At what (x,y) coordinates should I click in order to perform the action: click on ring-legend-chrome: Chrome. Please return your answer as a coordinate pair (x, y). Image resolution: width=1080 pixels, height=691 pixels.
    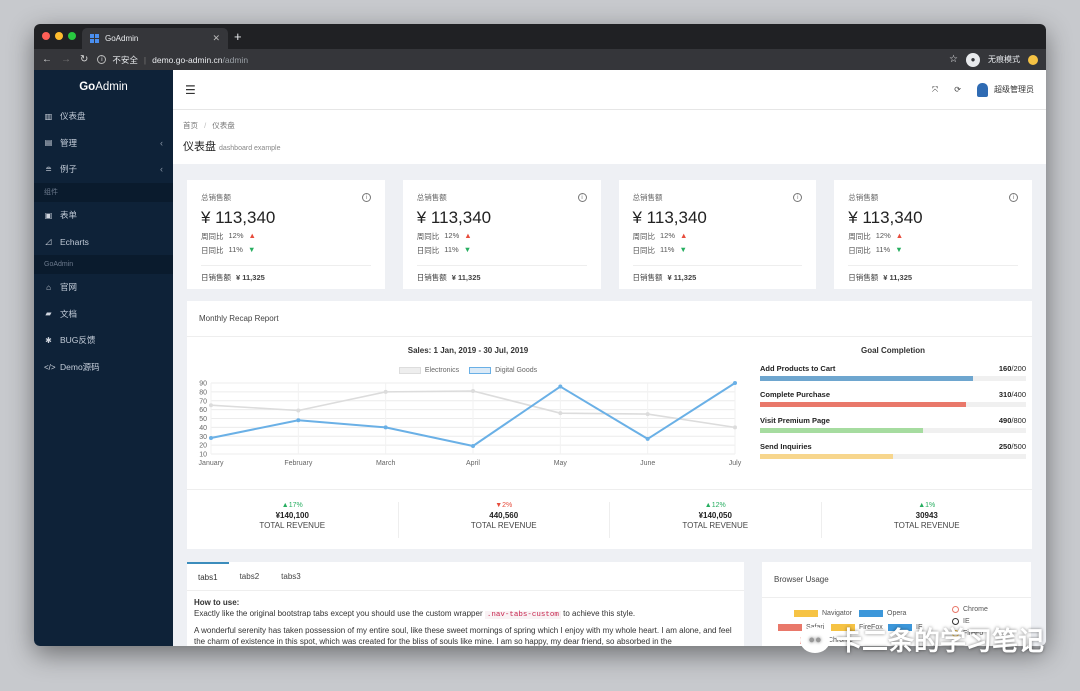
    Looking at the image, I should click on (970, 609).